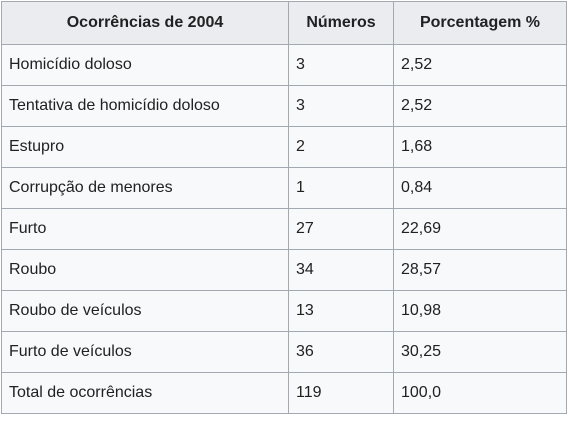  I want to click on table-row: Tentativa de homicídio doloso 3 2,52, so click(284, 106).